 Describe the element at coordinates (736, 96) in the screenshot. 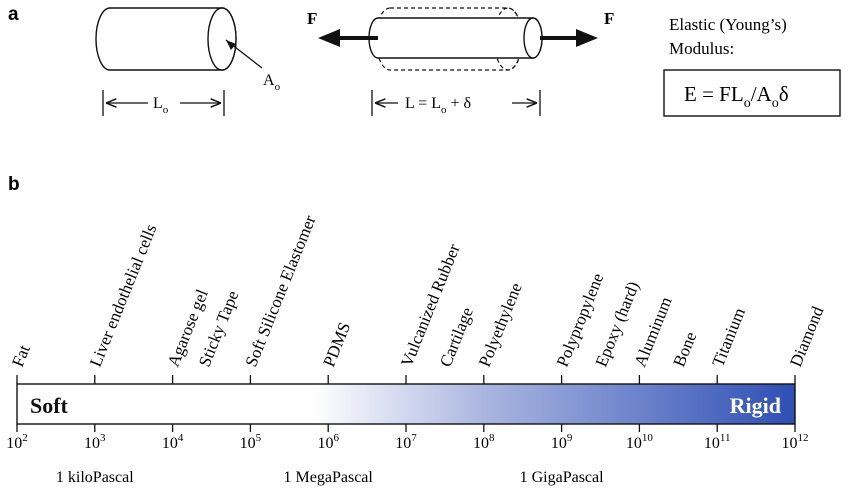

I see `youngs-modulus-formula: E = FLo/Aoδ` at that location.